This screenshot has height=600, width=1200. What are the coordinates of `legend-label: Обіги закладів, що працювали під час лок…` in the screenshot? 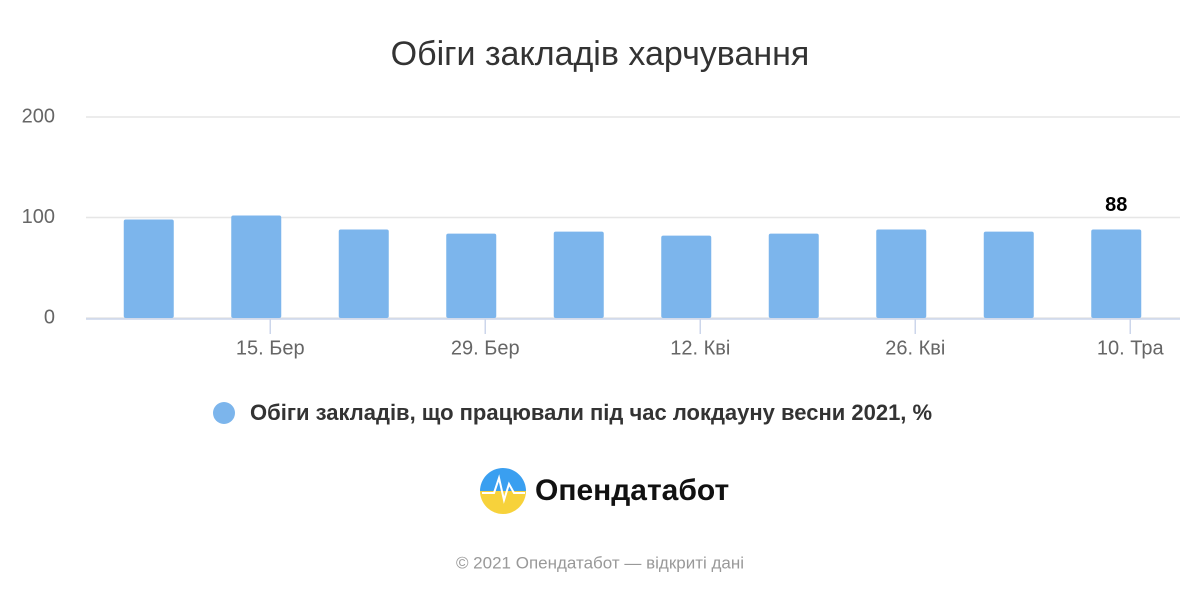 It's located at (591, 412).